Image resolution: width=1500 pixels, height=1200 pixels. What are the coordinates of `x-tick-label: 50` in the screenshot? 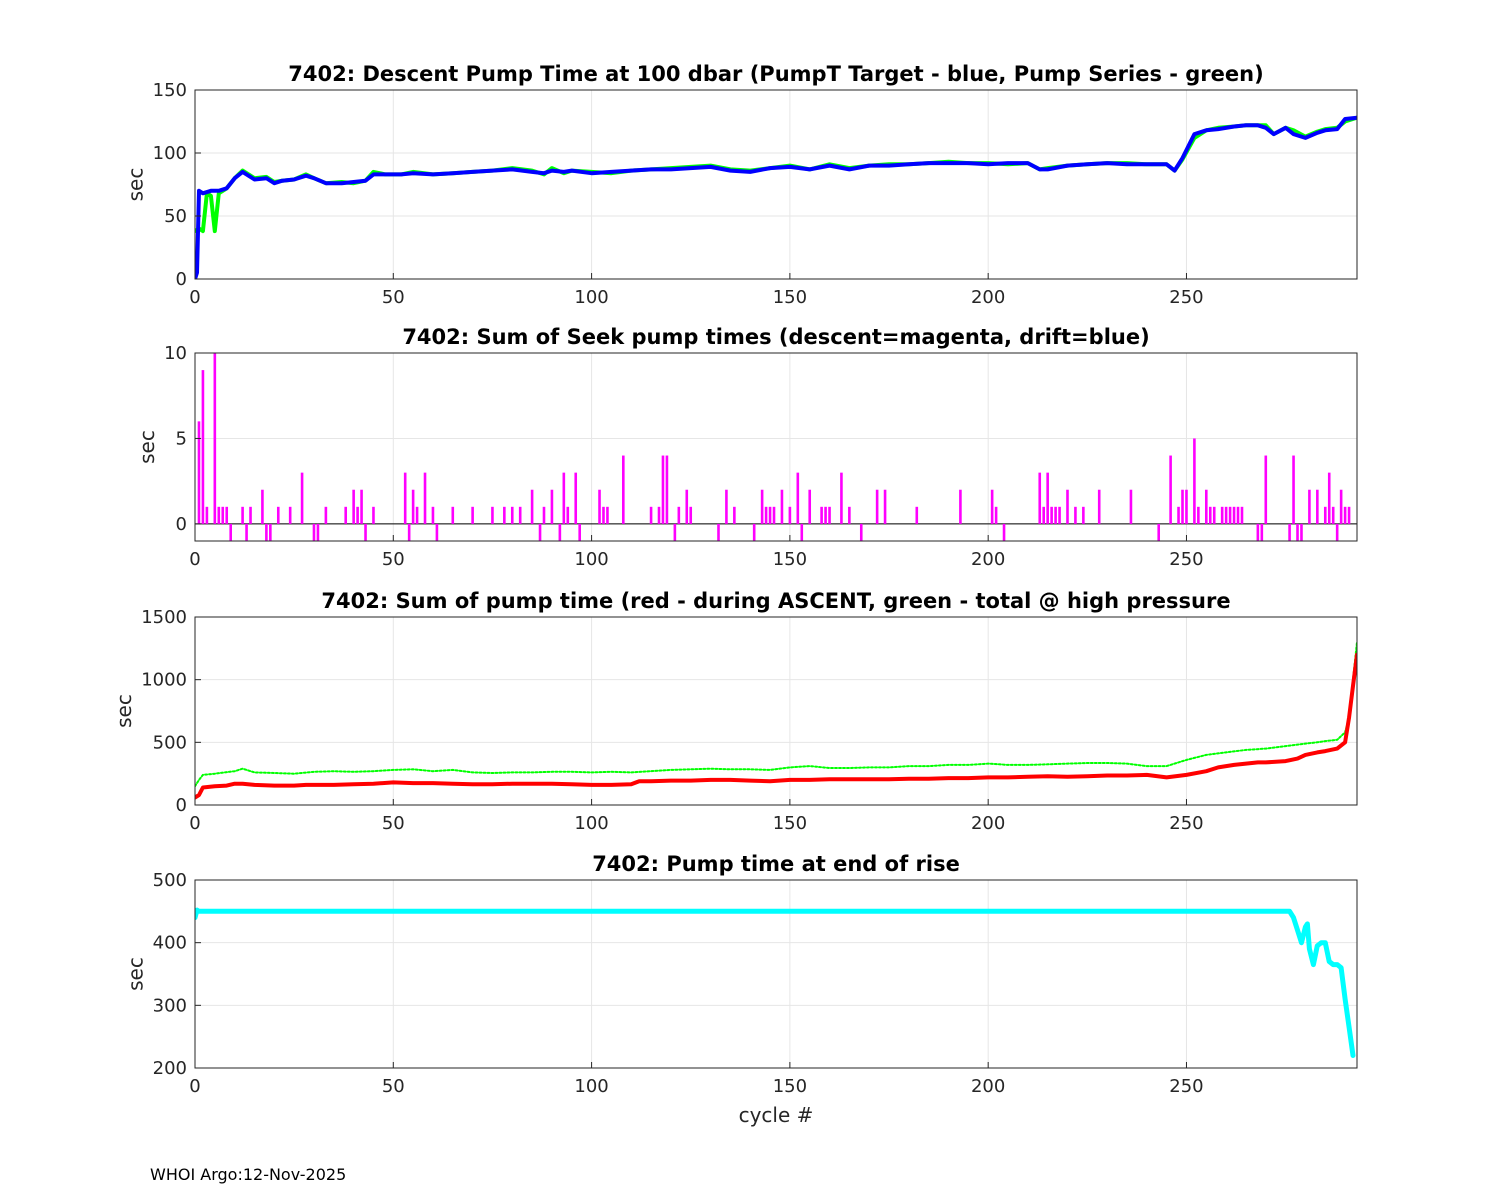 It's located at (393, 559).